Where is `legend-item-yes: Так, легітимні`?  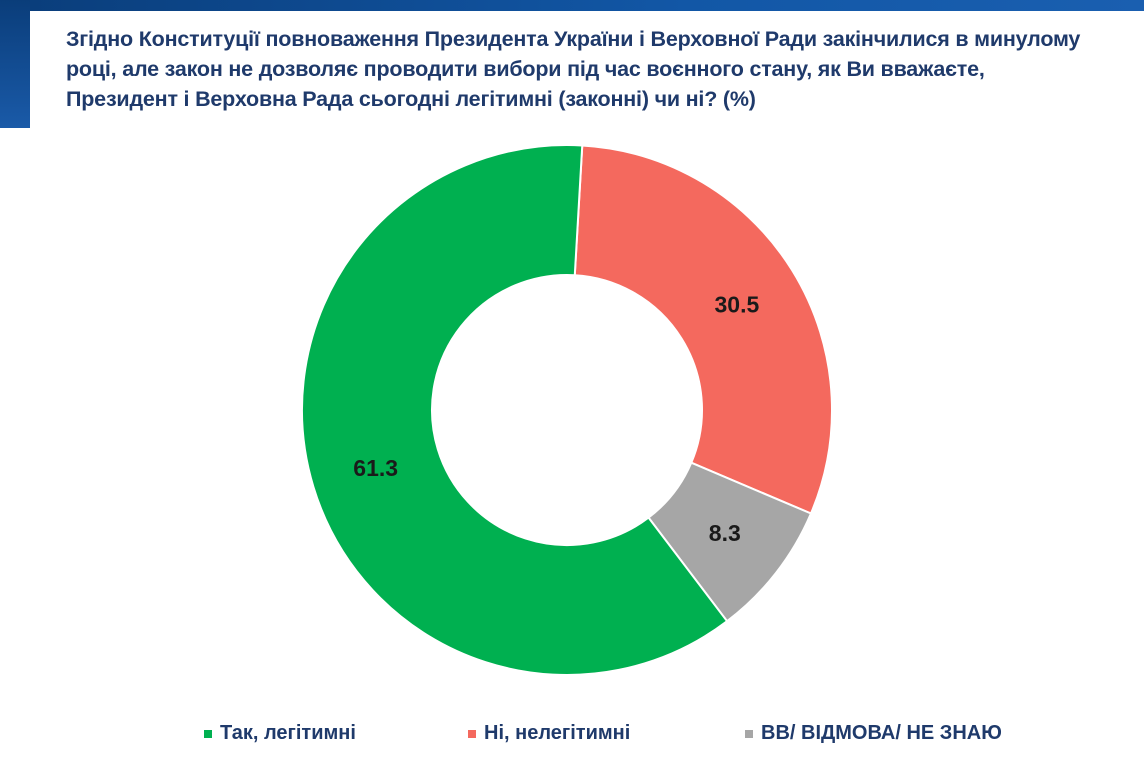 legend-item-yes: Так, легітимні is located at coordinates (280, 733).